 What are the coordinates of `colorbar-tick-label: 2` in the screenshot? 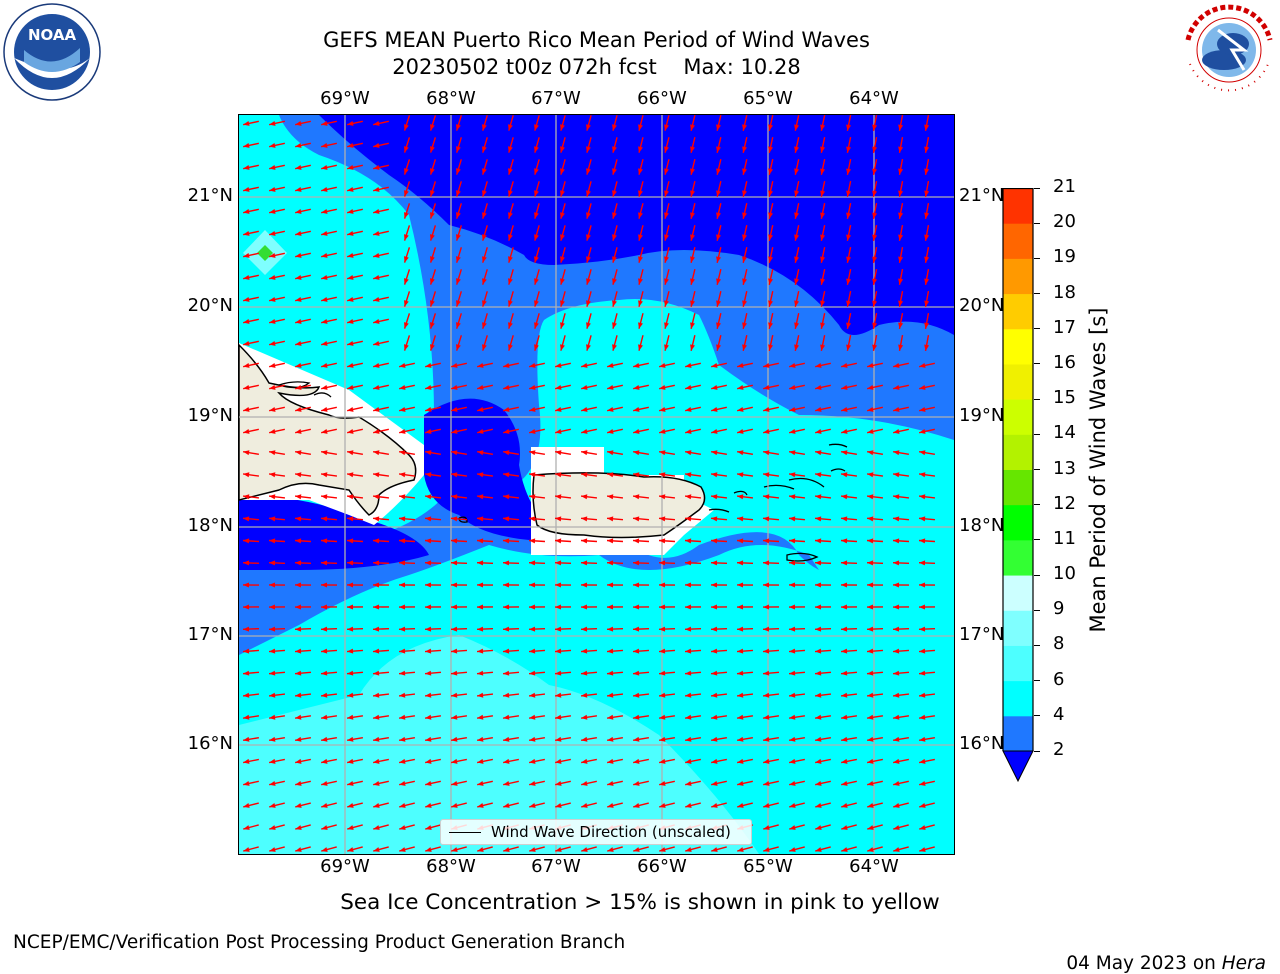 It's located at (1058, 749).